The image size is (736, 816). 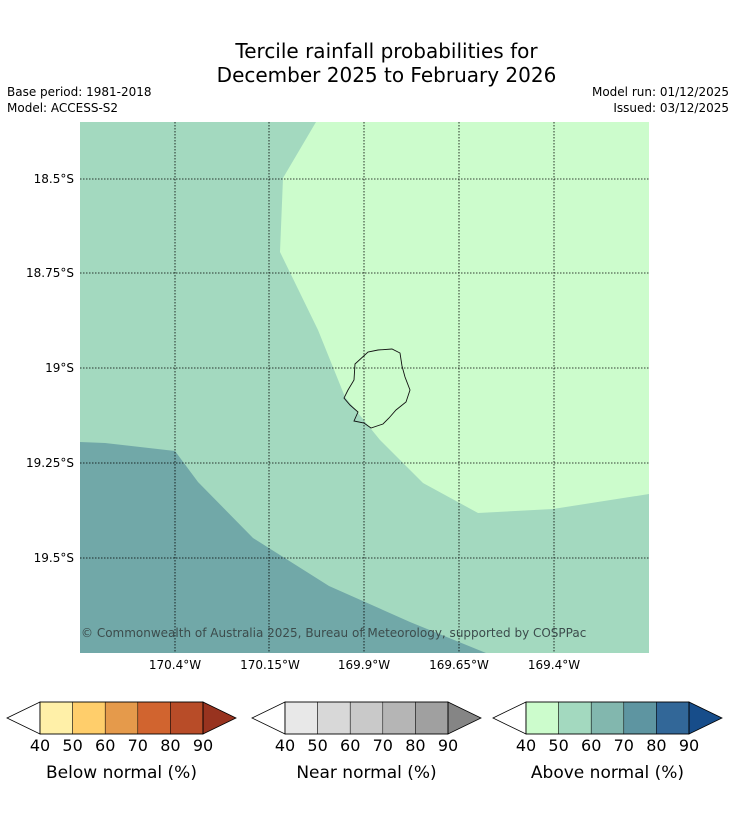 I want to click on lat-label: 18.75°S, so click(x=50, y=273).